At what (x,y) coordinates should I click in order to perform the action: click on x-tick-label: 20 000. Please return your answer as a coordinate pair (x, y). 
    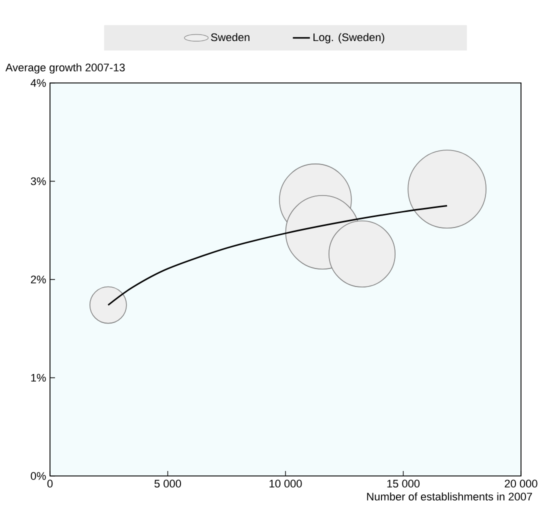
    Looking at the image, I should click on (521, 484).